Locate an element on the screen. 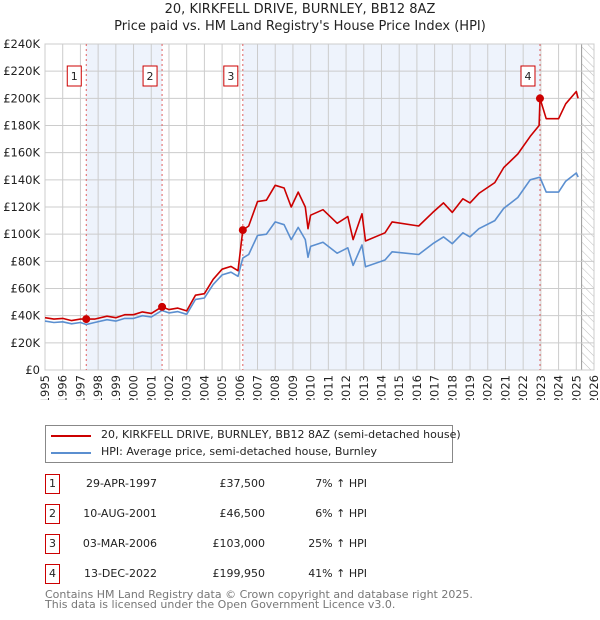 The width and height of the screenshot is (600, 620). x-tick-label: 2006 is located at coordinates (240, 387).